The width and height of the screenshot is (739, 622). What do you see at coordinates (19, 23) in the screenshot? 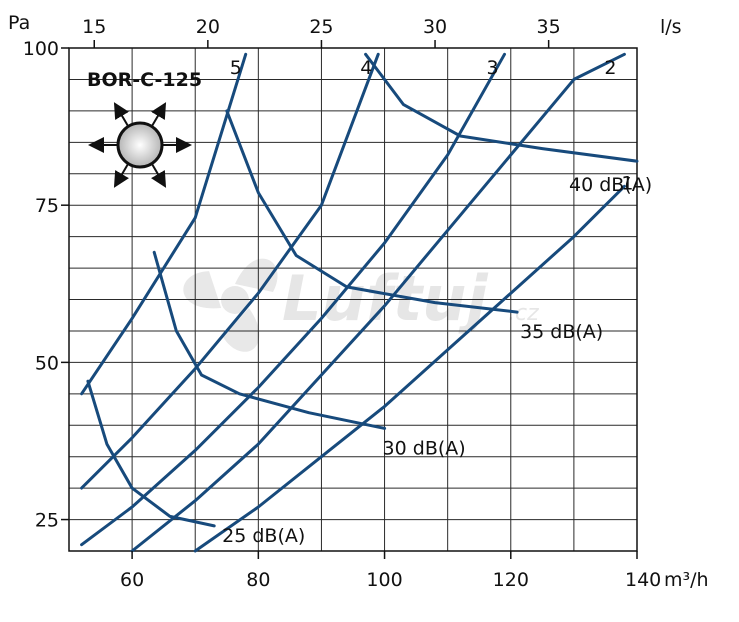
I see `y-axis-unit: Pa` at bounding box center [19, 23].